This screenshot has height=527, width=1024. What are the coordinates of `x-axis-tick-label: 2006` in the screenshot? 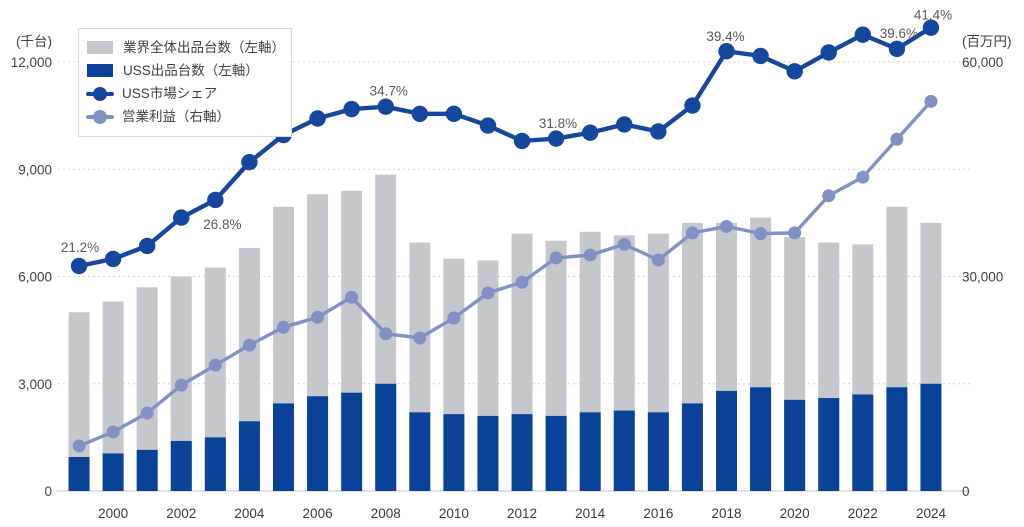 It's located at (318, 513).